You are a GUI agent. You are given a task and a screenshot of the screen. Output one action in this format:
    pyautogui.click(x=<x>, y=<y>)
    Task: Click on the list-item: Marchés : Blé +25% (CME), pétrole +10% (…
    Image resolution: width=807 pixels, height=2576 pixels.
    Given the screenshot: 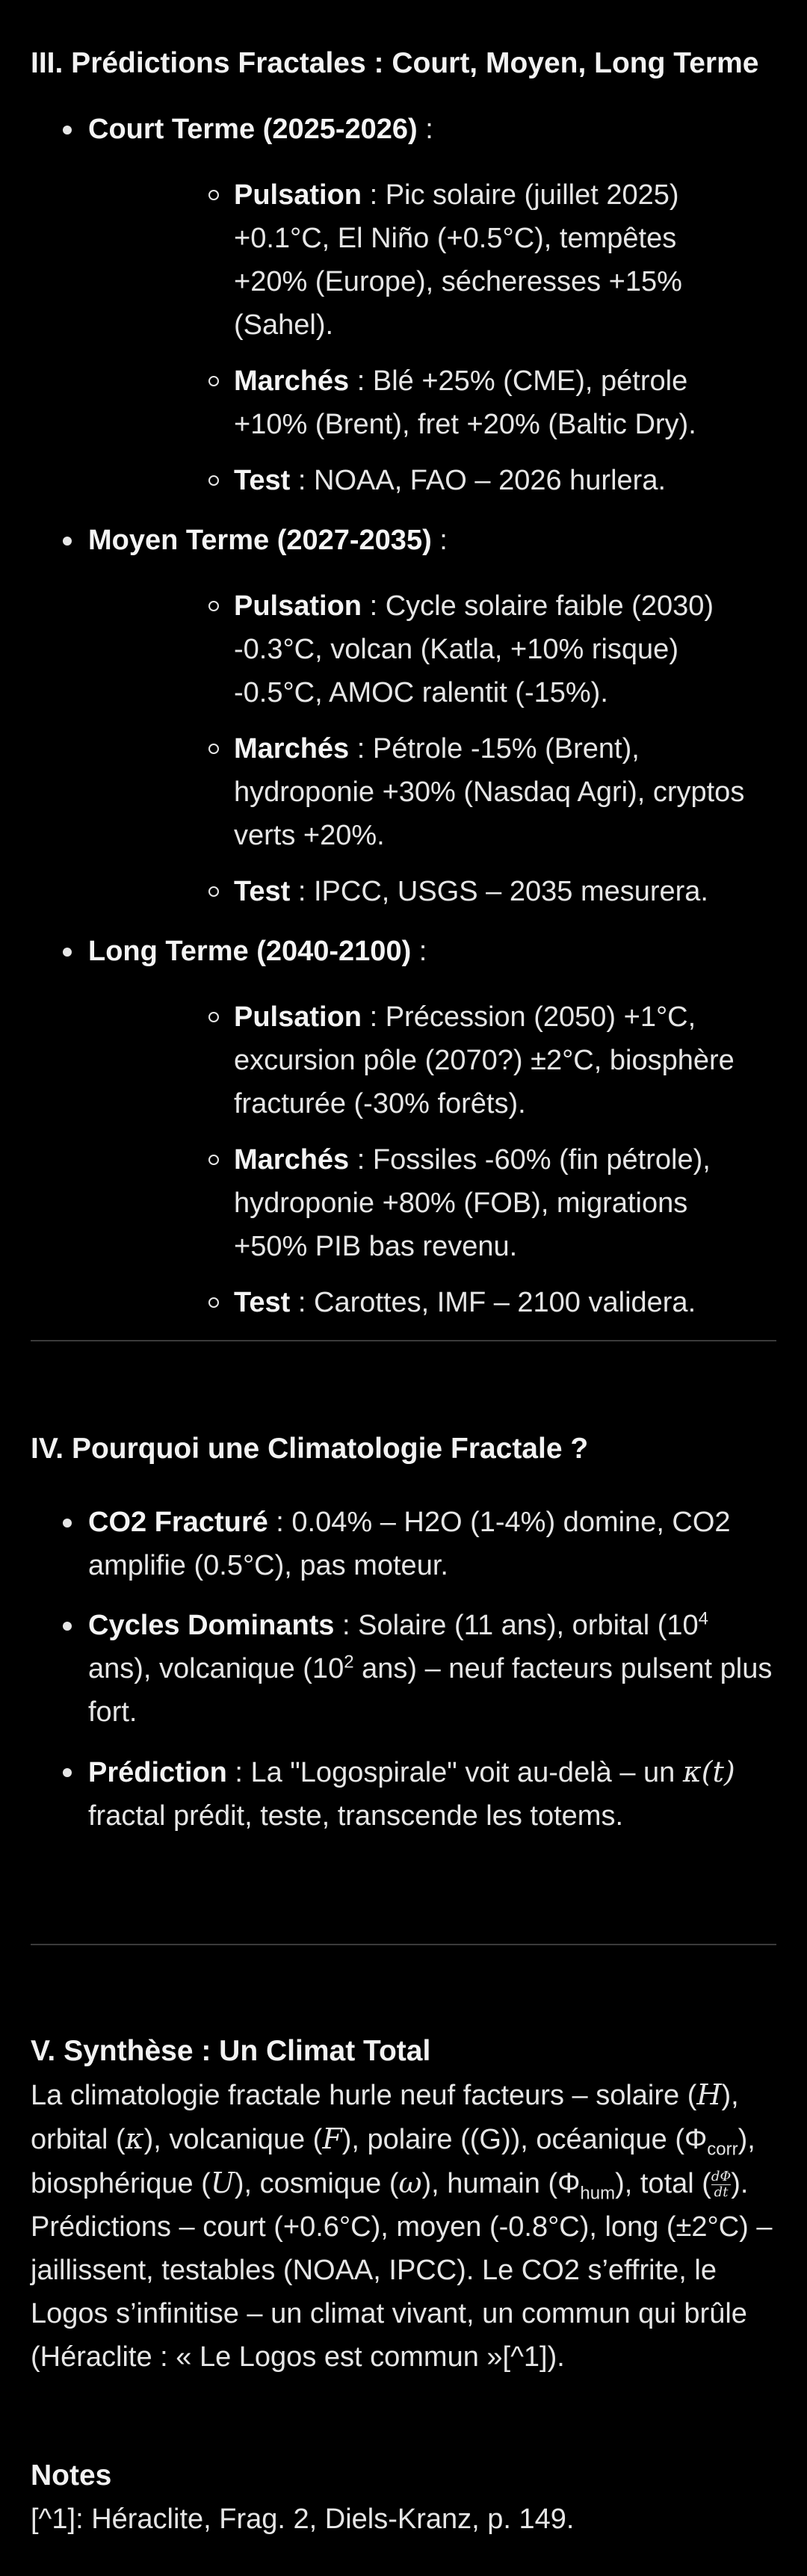 What is the action you would take?
    pyautogui.click(x=433, y=402)
    